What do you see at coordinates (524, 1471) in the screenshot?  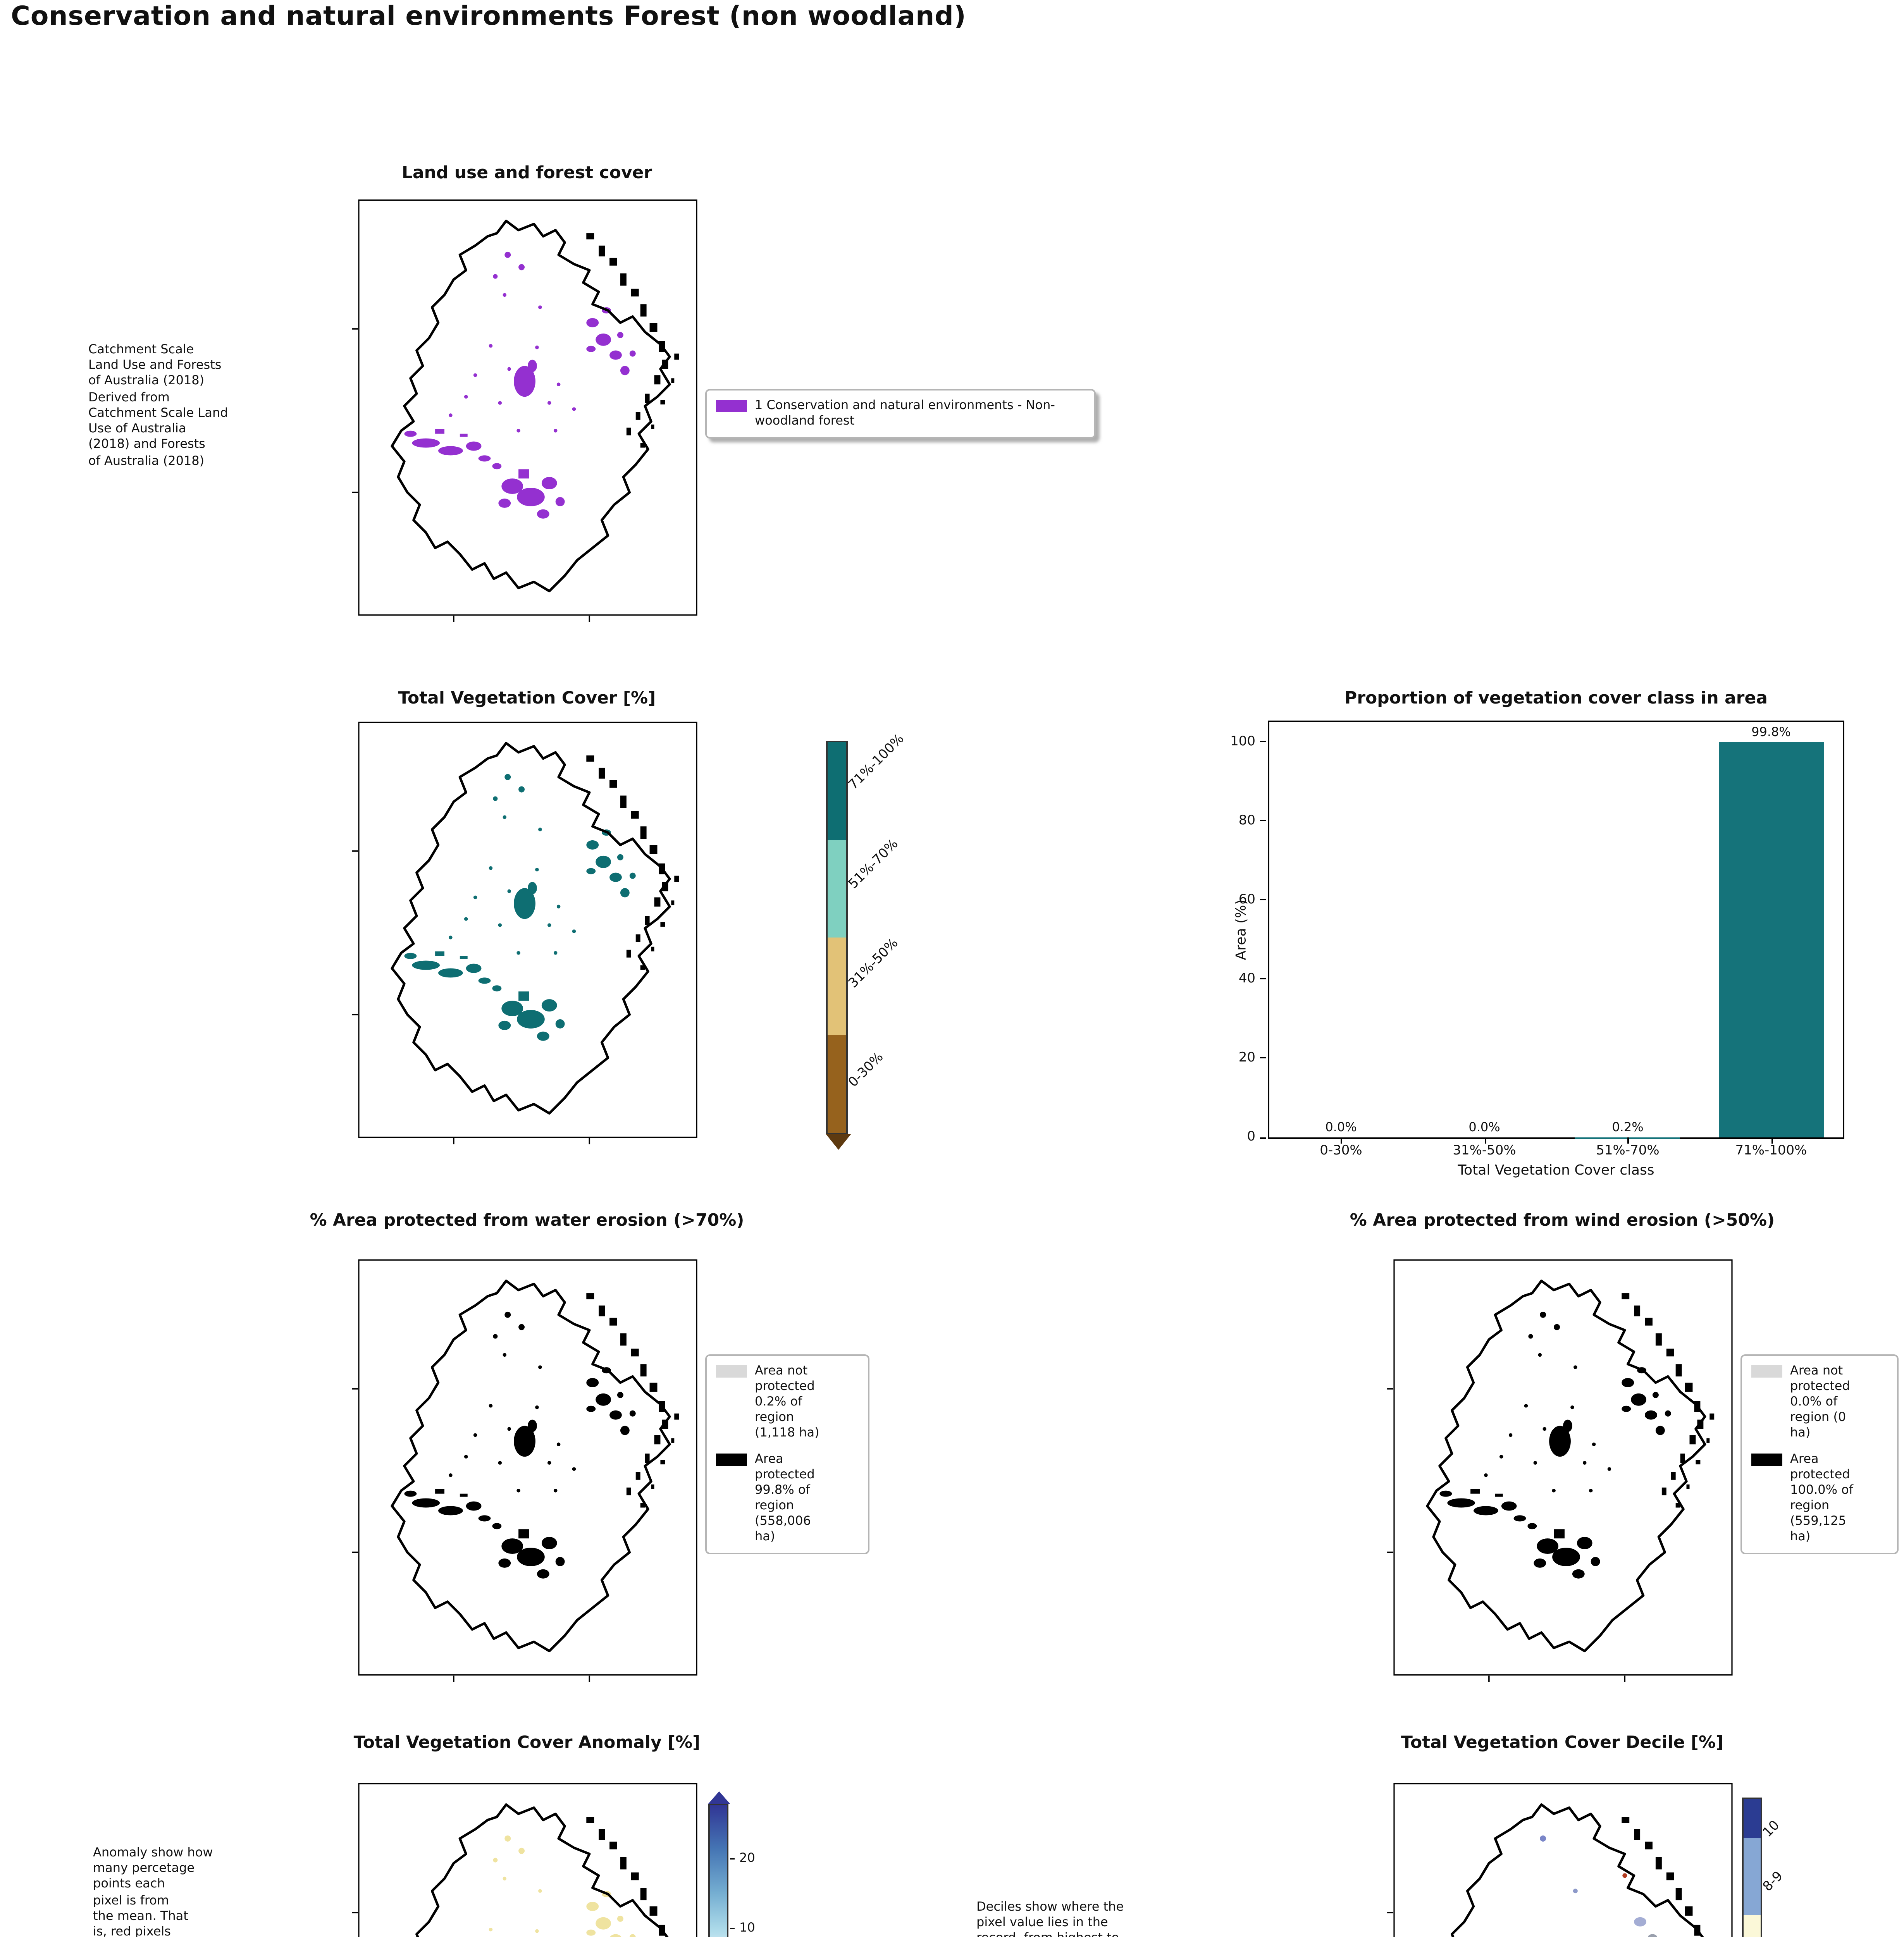 I see `water-erosion-map` at bounding box center [524, 1471].